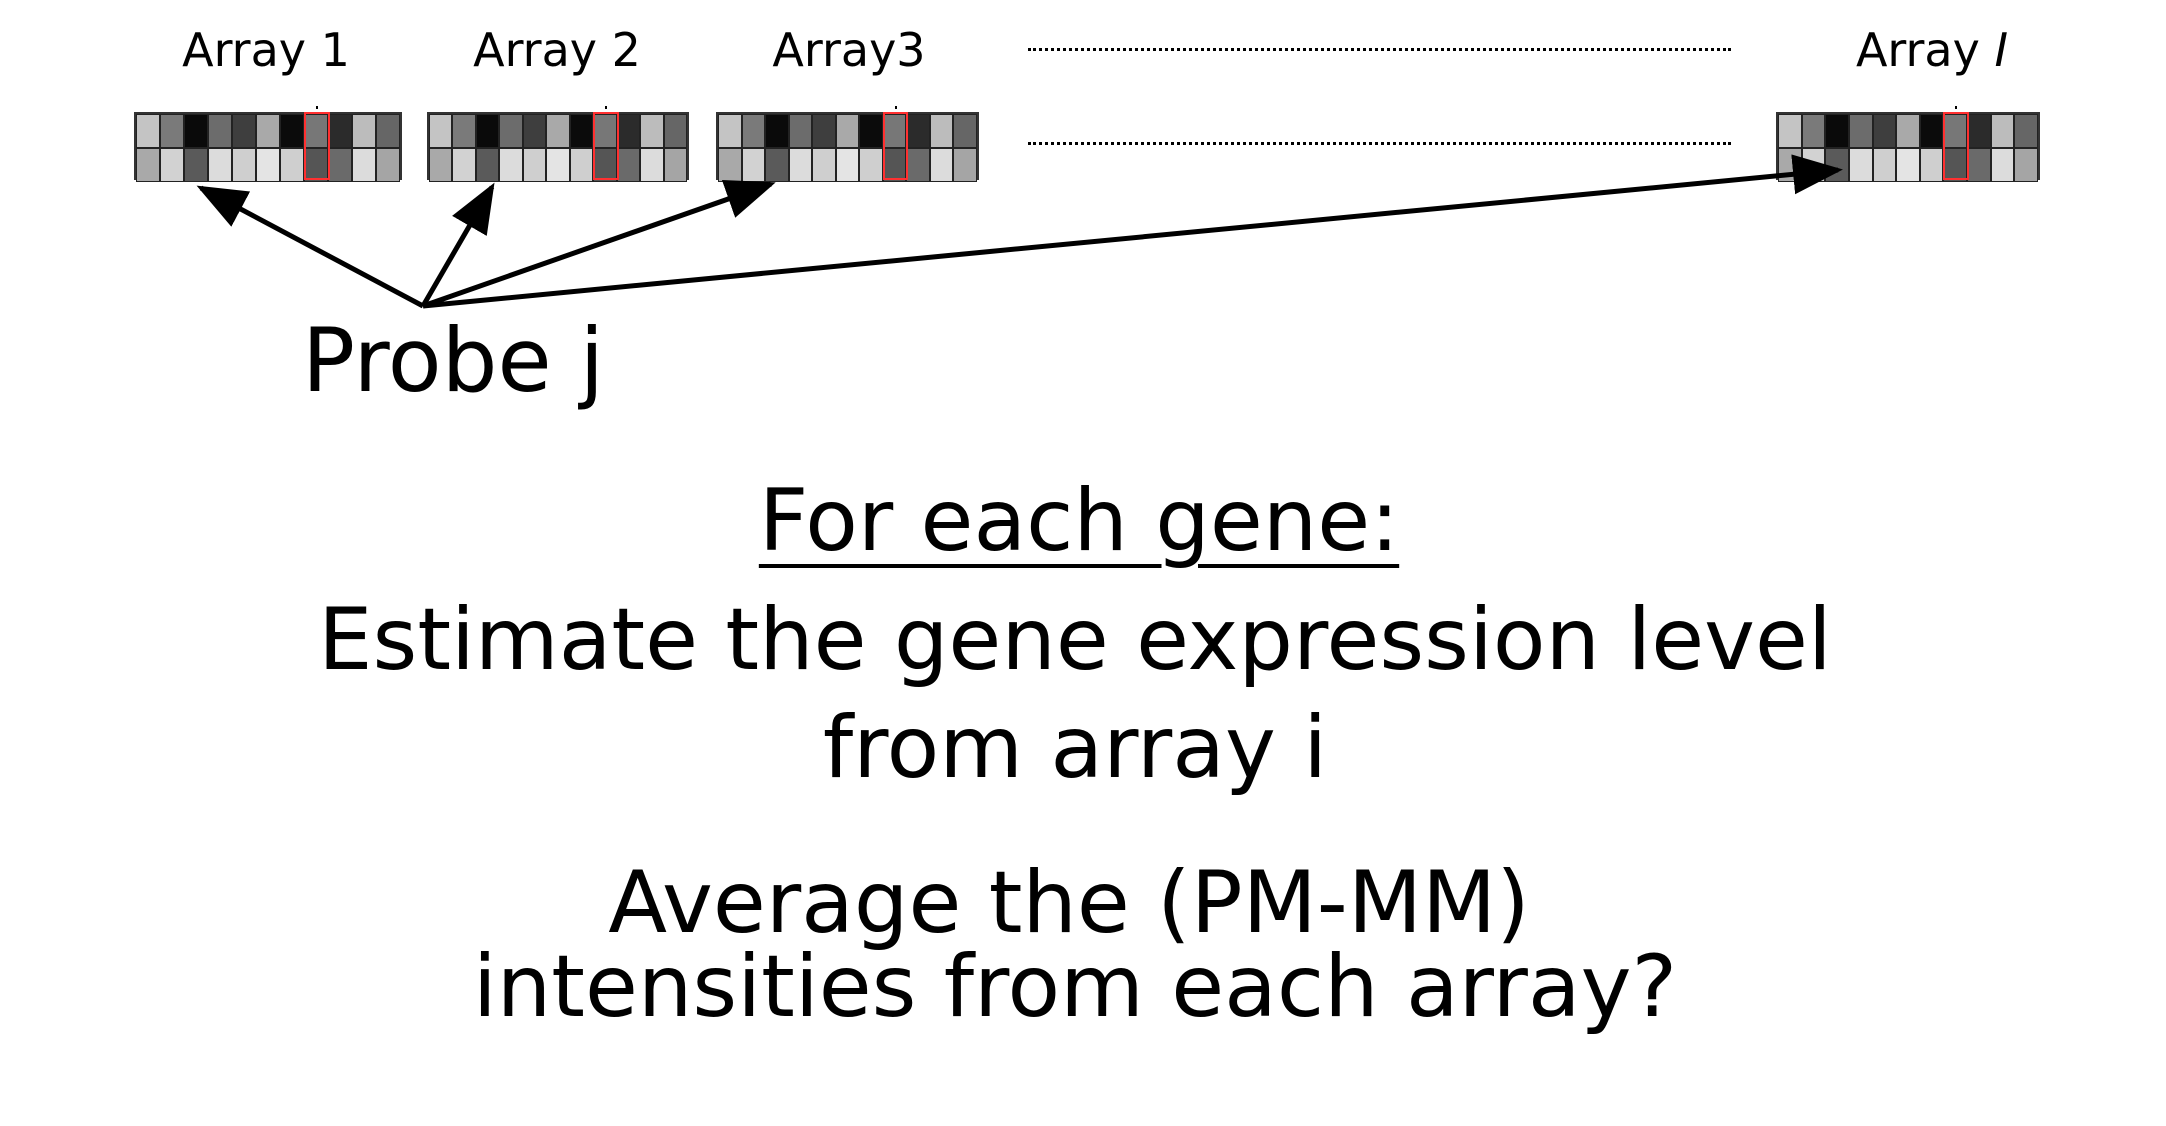 This screenshot has width=2166, height=1126. I want to click on ellipsis-dots-top, so click(1379, 49).